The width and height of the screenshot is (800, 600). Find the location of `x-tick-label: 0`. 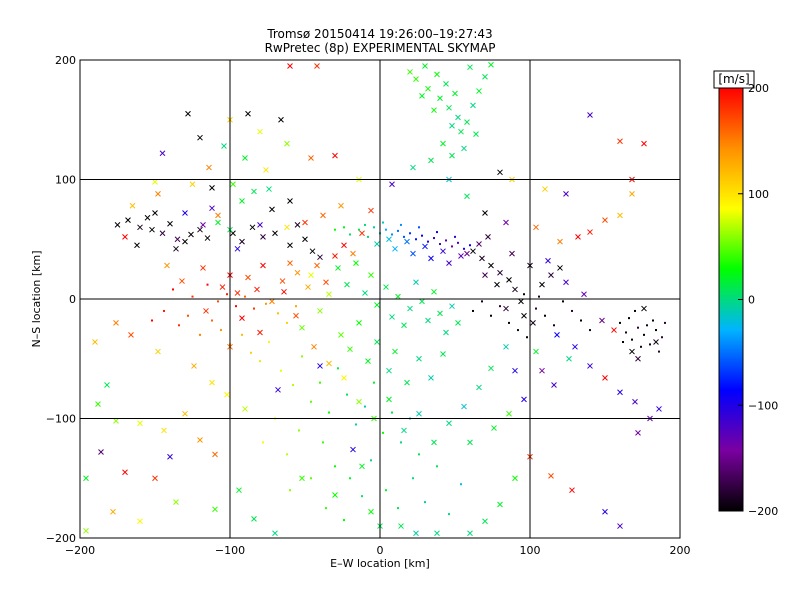

x-tick-label: 0 is located at coordinates (380, 550).